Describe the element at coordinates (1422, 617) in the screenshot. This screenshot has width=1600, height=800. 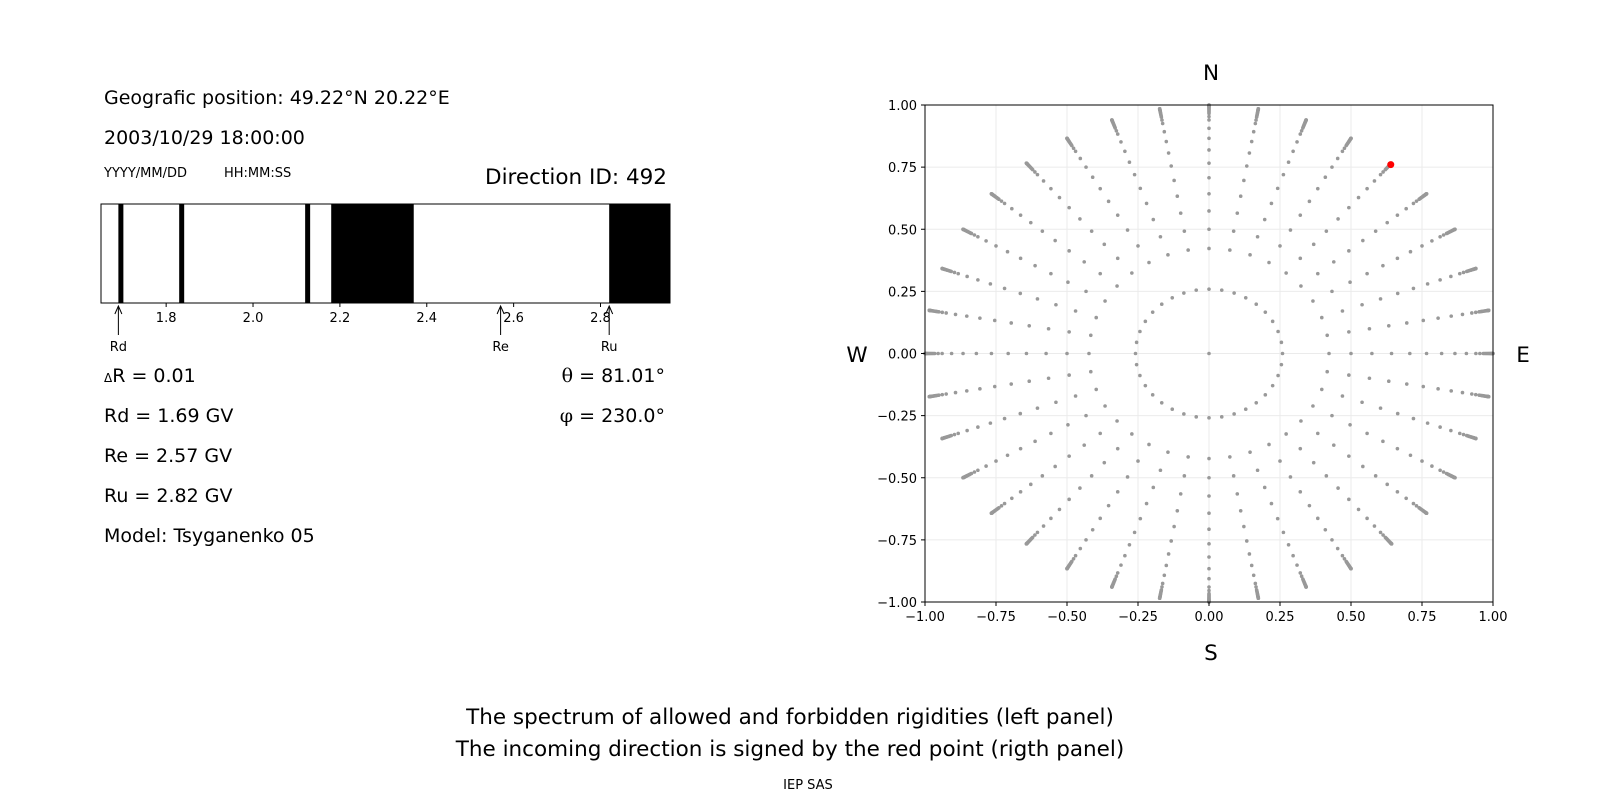
I see `scatter-x-tick-label: 0.75` at that location.